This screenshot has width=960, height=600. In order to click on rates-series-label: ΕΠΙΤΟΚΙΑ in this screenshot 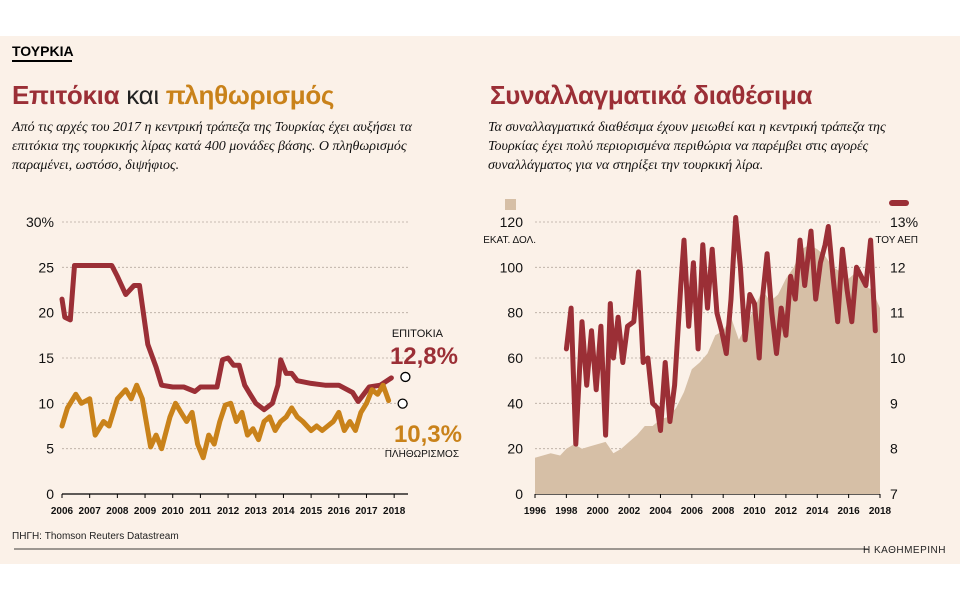, I will do `click(418, 334)`.